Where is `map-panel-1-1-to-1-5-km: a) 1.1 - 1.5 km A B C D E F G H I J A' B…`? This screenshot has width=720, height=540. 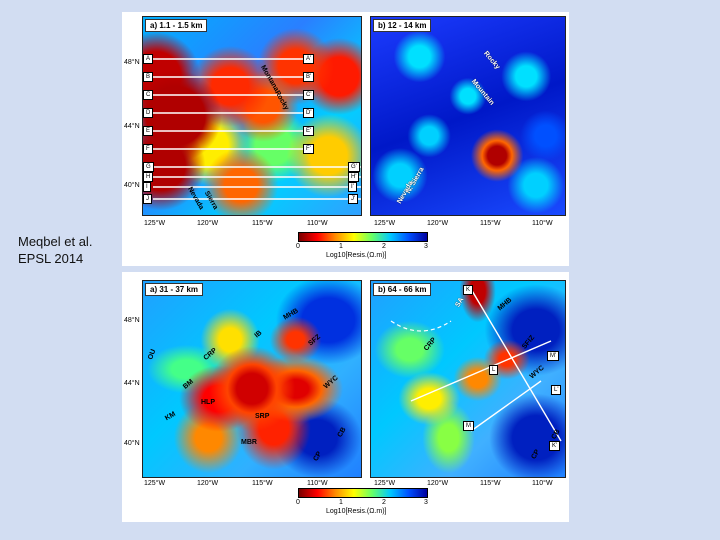 map-panel-1-1-to-1-5-km: a) 1.1 - 1.5 km A B C D E F G H I J A' B… is located at coordinates (252, 116).